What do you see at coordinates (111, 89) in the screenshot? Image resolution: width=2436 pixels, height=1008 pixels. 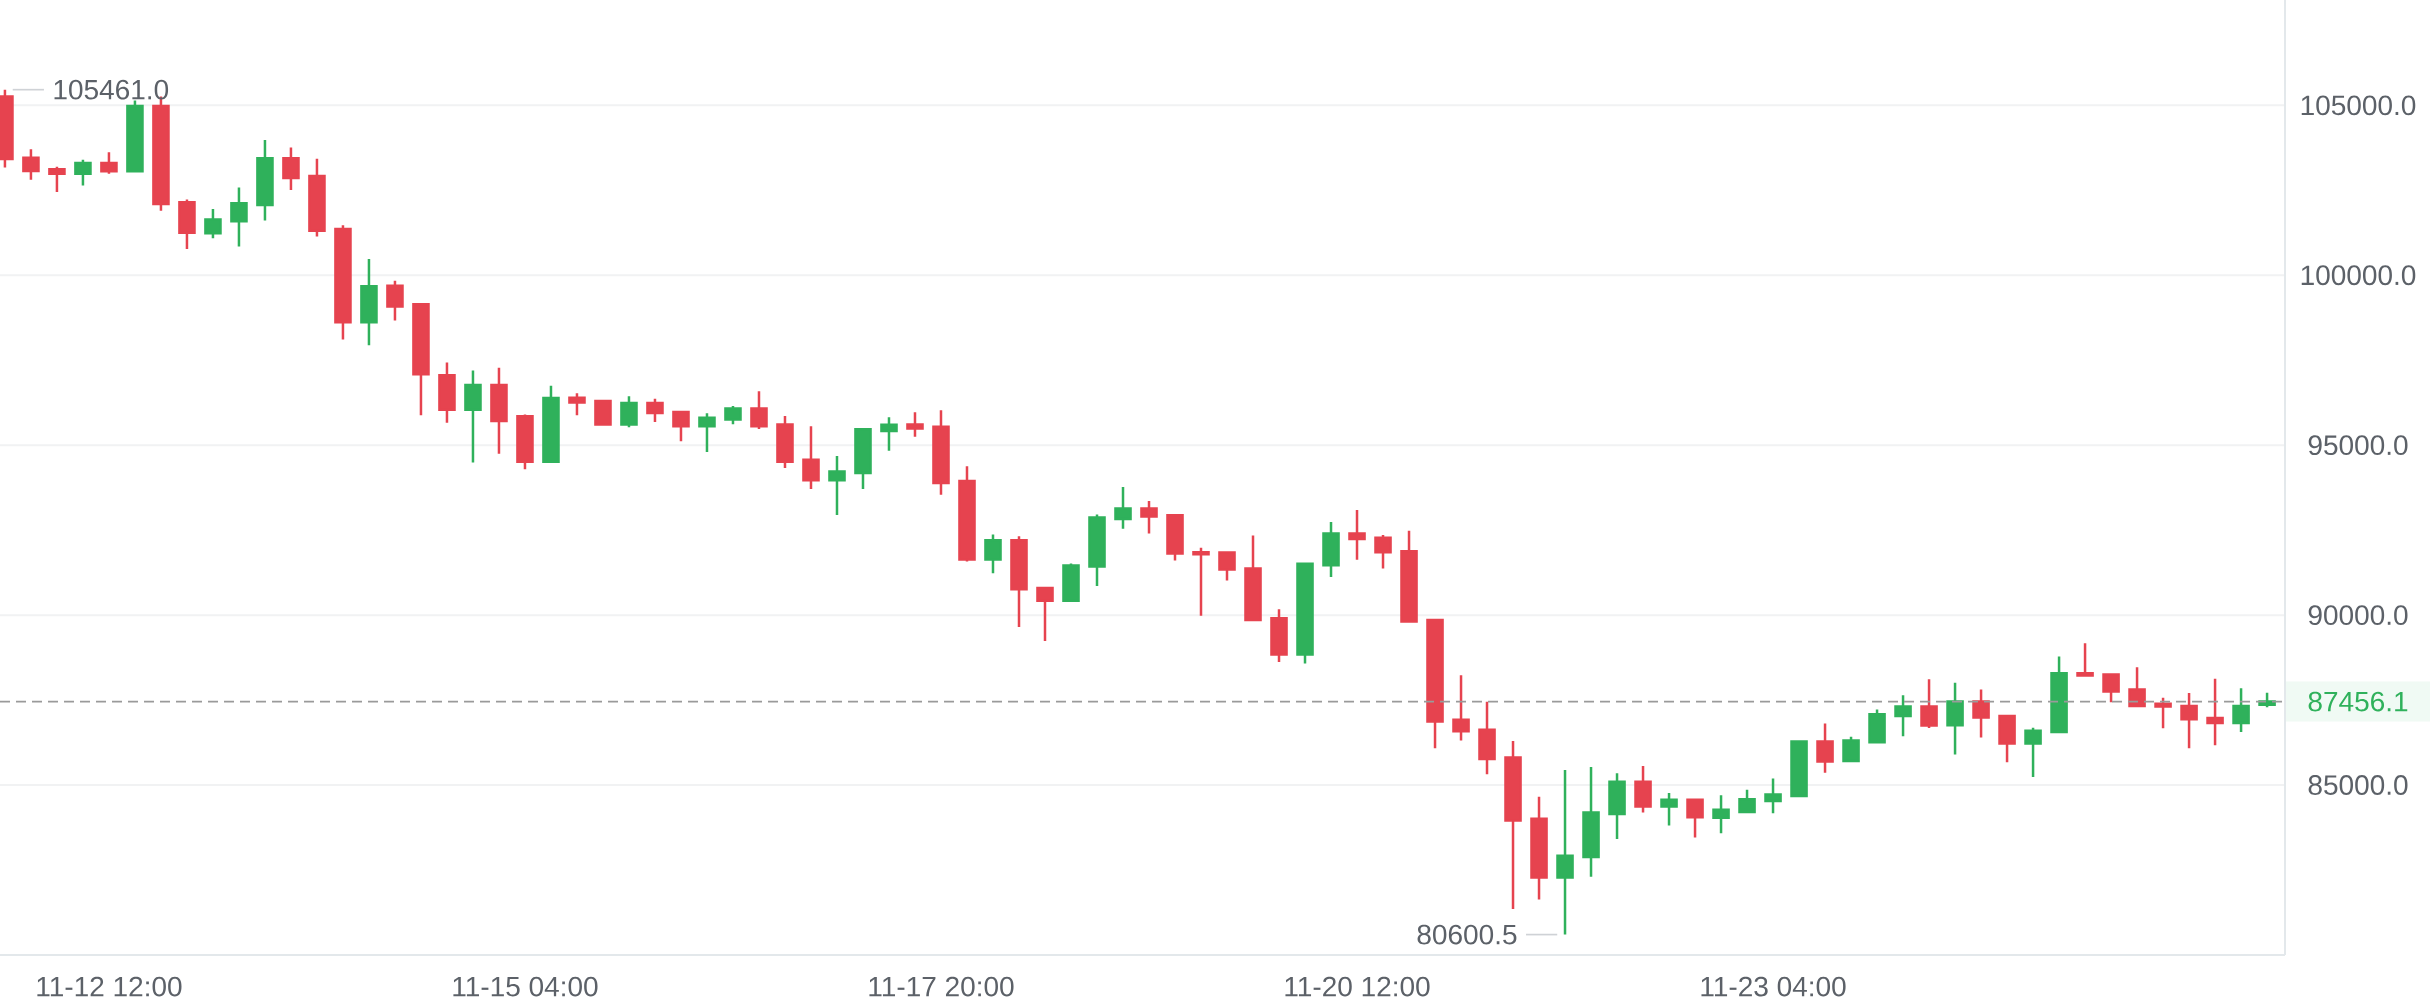 I see `annotation: 105461.0` at bounding box center [111, 89].